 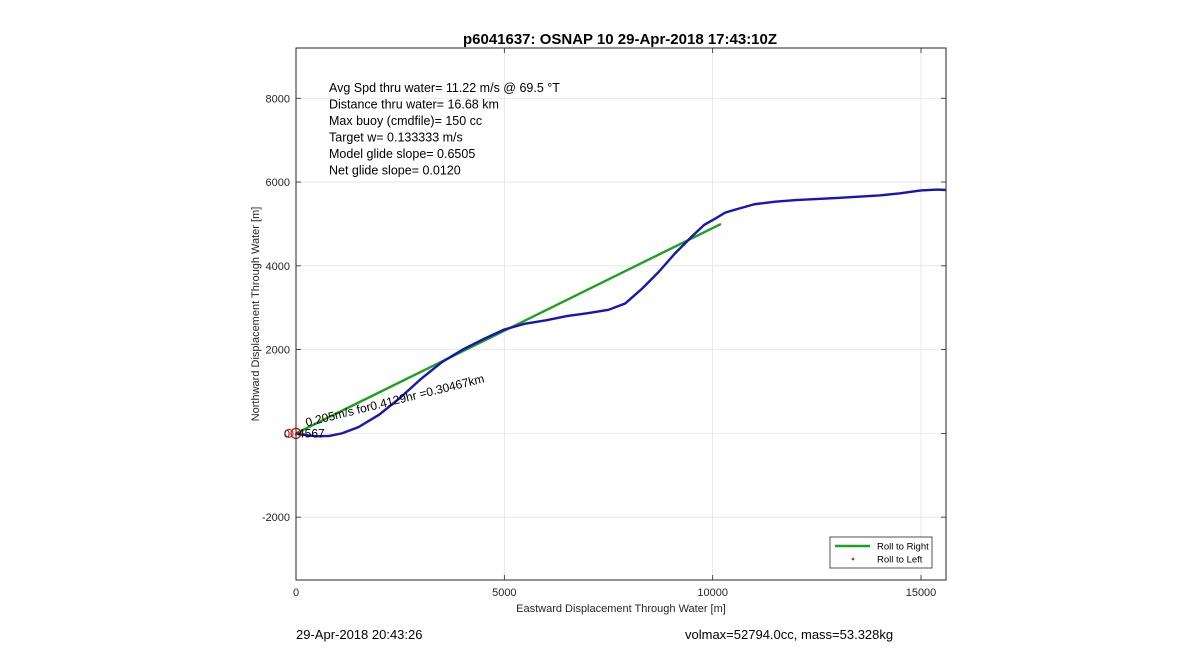 I want to click on stat-line: Net glide slope= 0.0120, so click(x=395, y=171).